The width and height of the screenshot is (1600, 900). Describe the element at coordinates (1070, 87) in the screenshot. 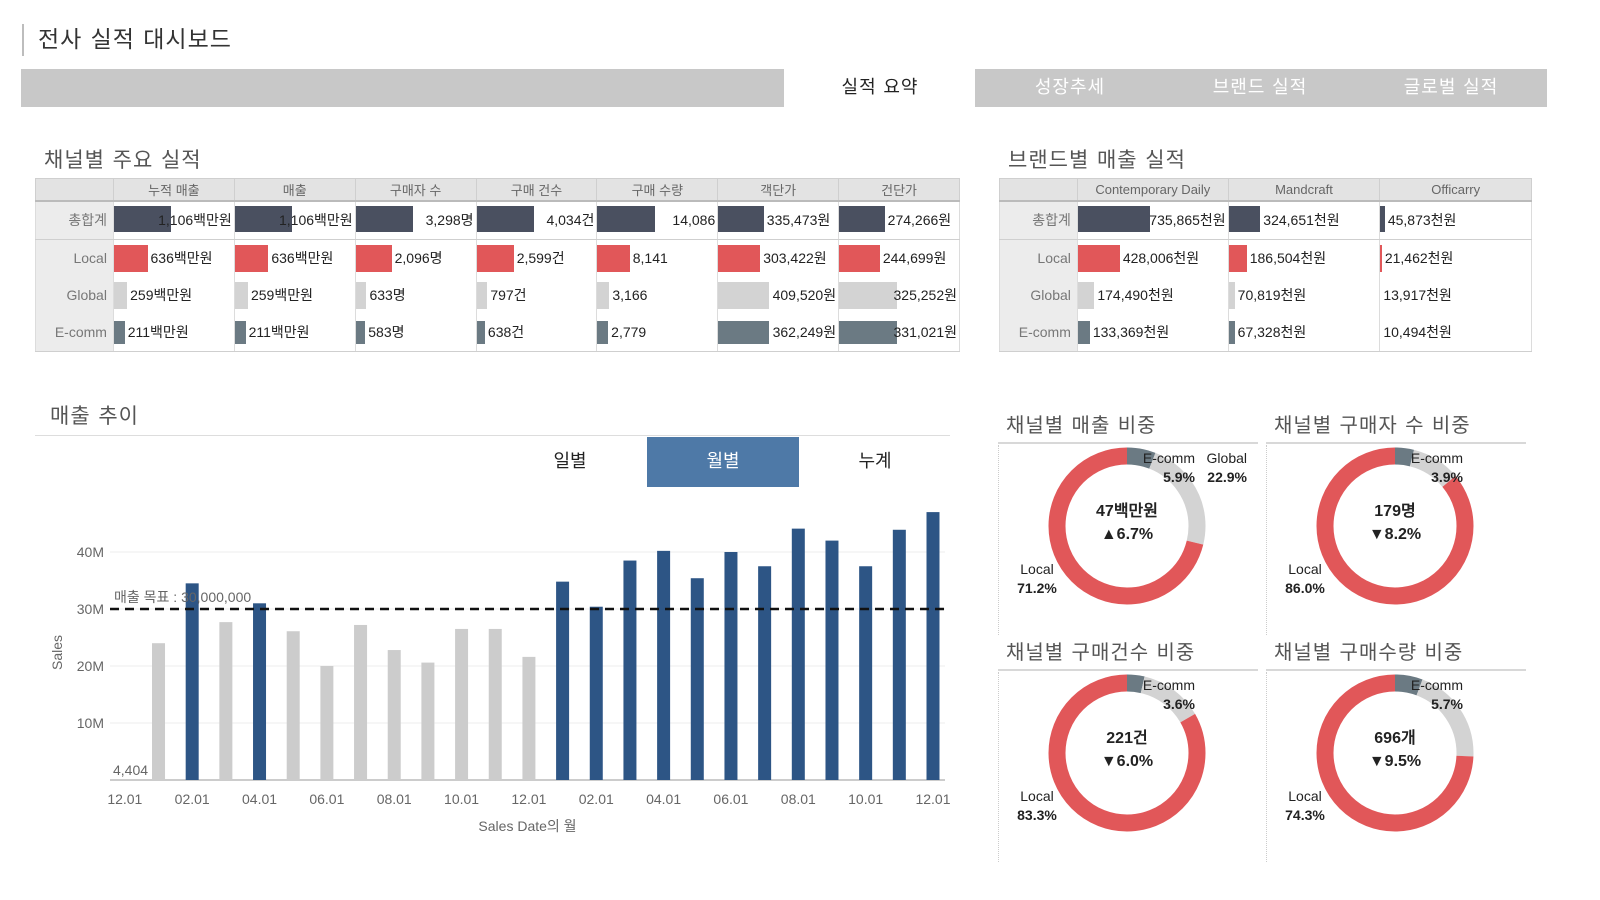

I see `tab-growth-trend: 성장추세` at that location.